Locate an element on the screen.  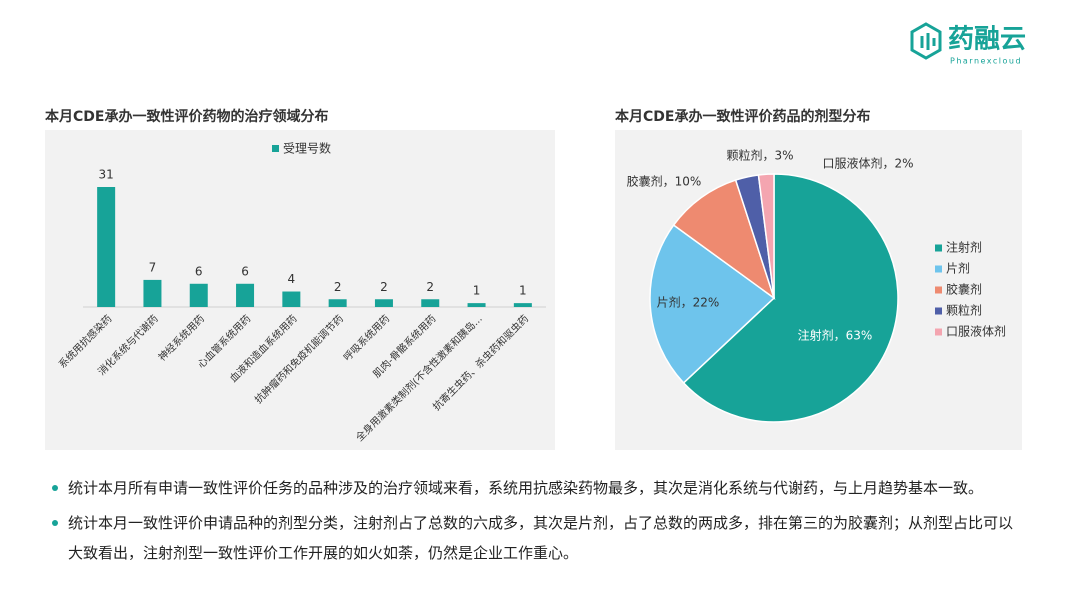
data-label: 颗粒剂，3% is located at coordinates (759, 155).